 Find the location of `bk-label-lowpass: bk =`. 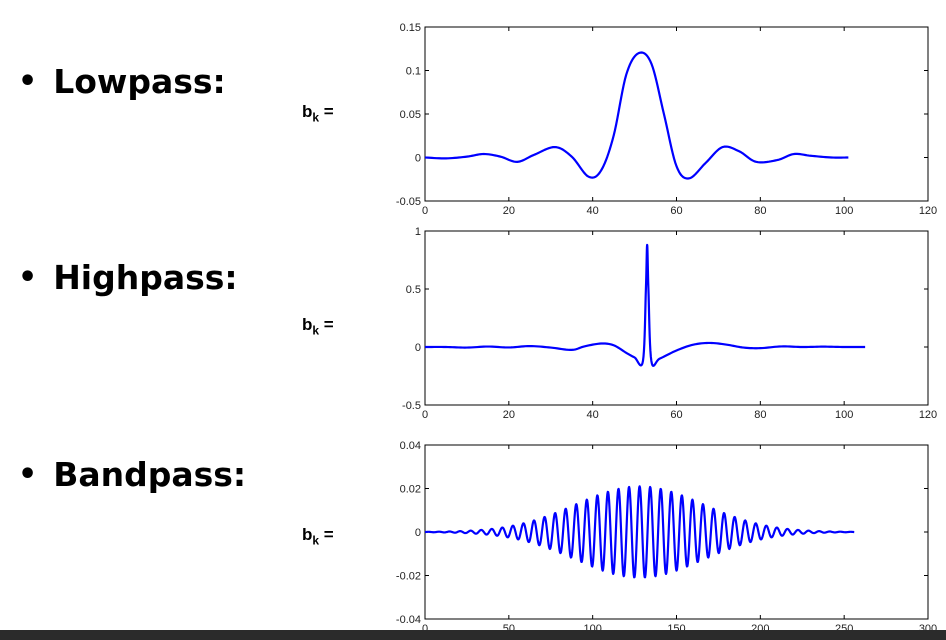

bk-label-lowpass: bk = is located at coordinates (318, 113).